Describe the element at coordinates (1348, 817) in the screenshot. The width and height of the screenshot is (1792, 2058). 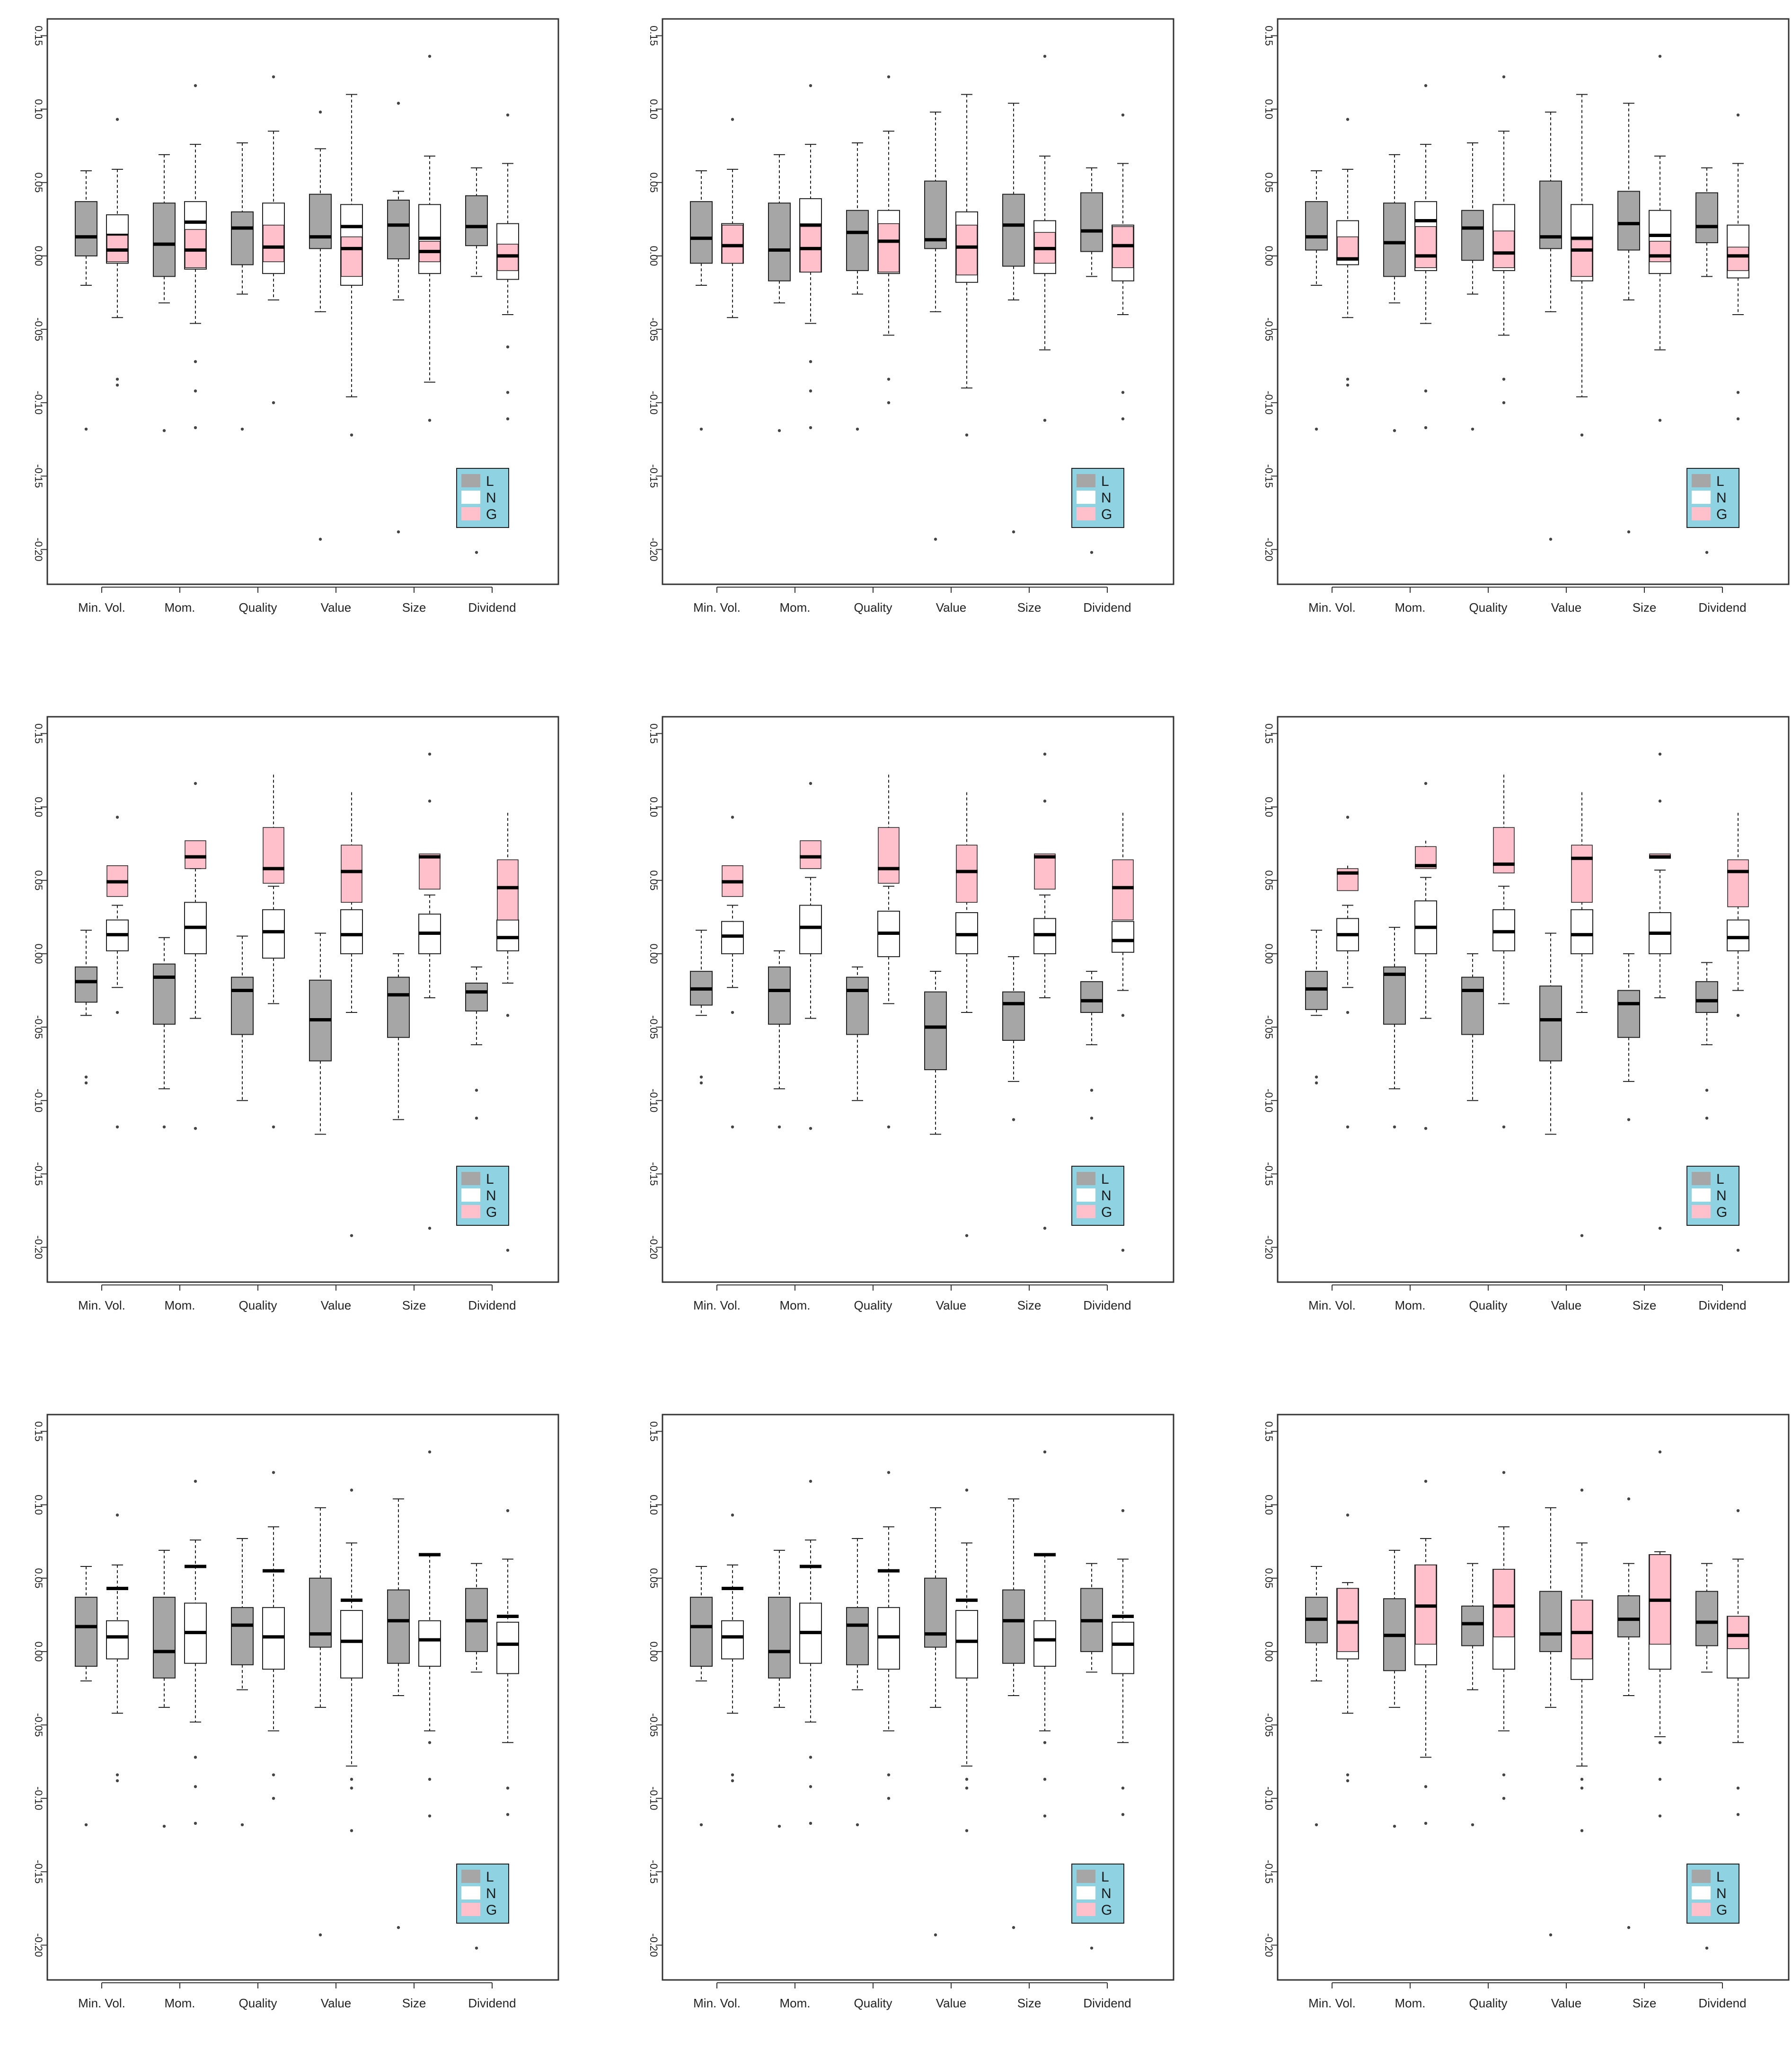
I see `box-G-outlier` at that location.